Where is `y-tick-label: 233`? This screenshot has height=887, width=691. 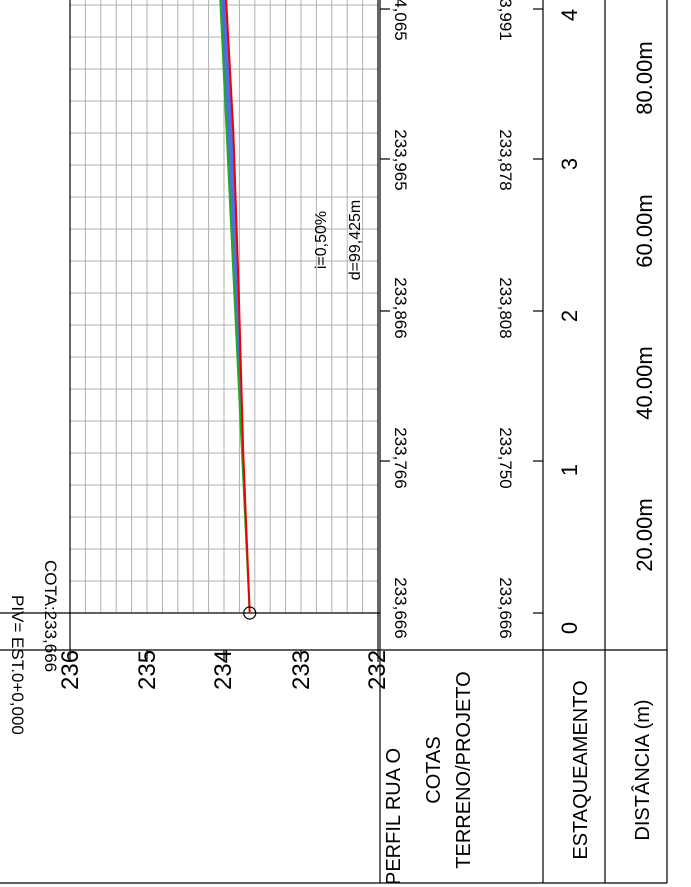
y-tick-label: 233 is located at coordinates (301, 670).